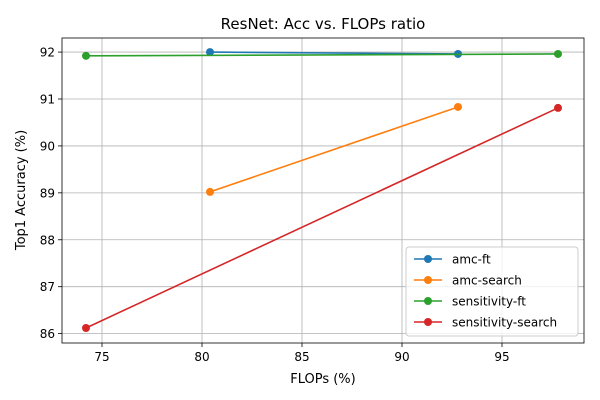 This screenshot has width=600, height=400. Describe the element at coordinates (47, 146) in the screenshot. I see `y-tick-label: 90` at that location.